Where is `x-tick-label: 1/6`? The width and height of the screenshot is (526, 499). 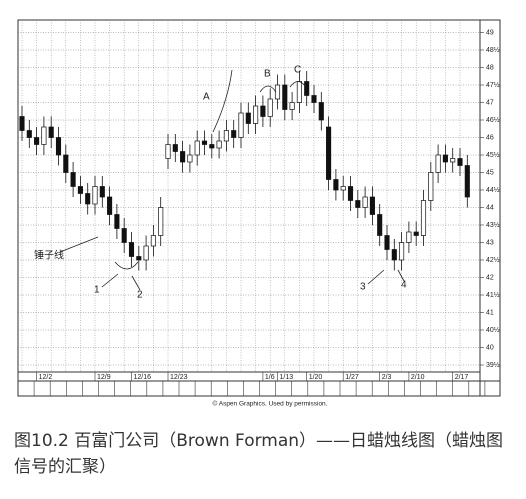 x-tick-label: 1/6 is located at coordinates (270, 377).